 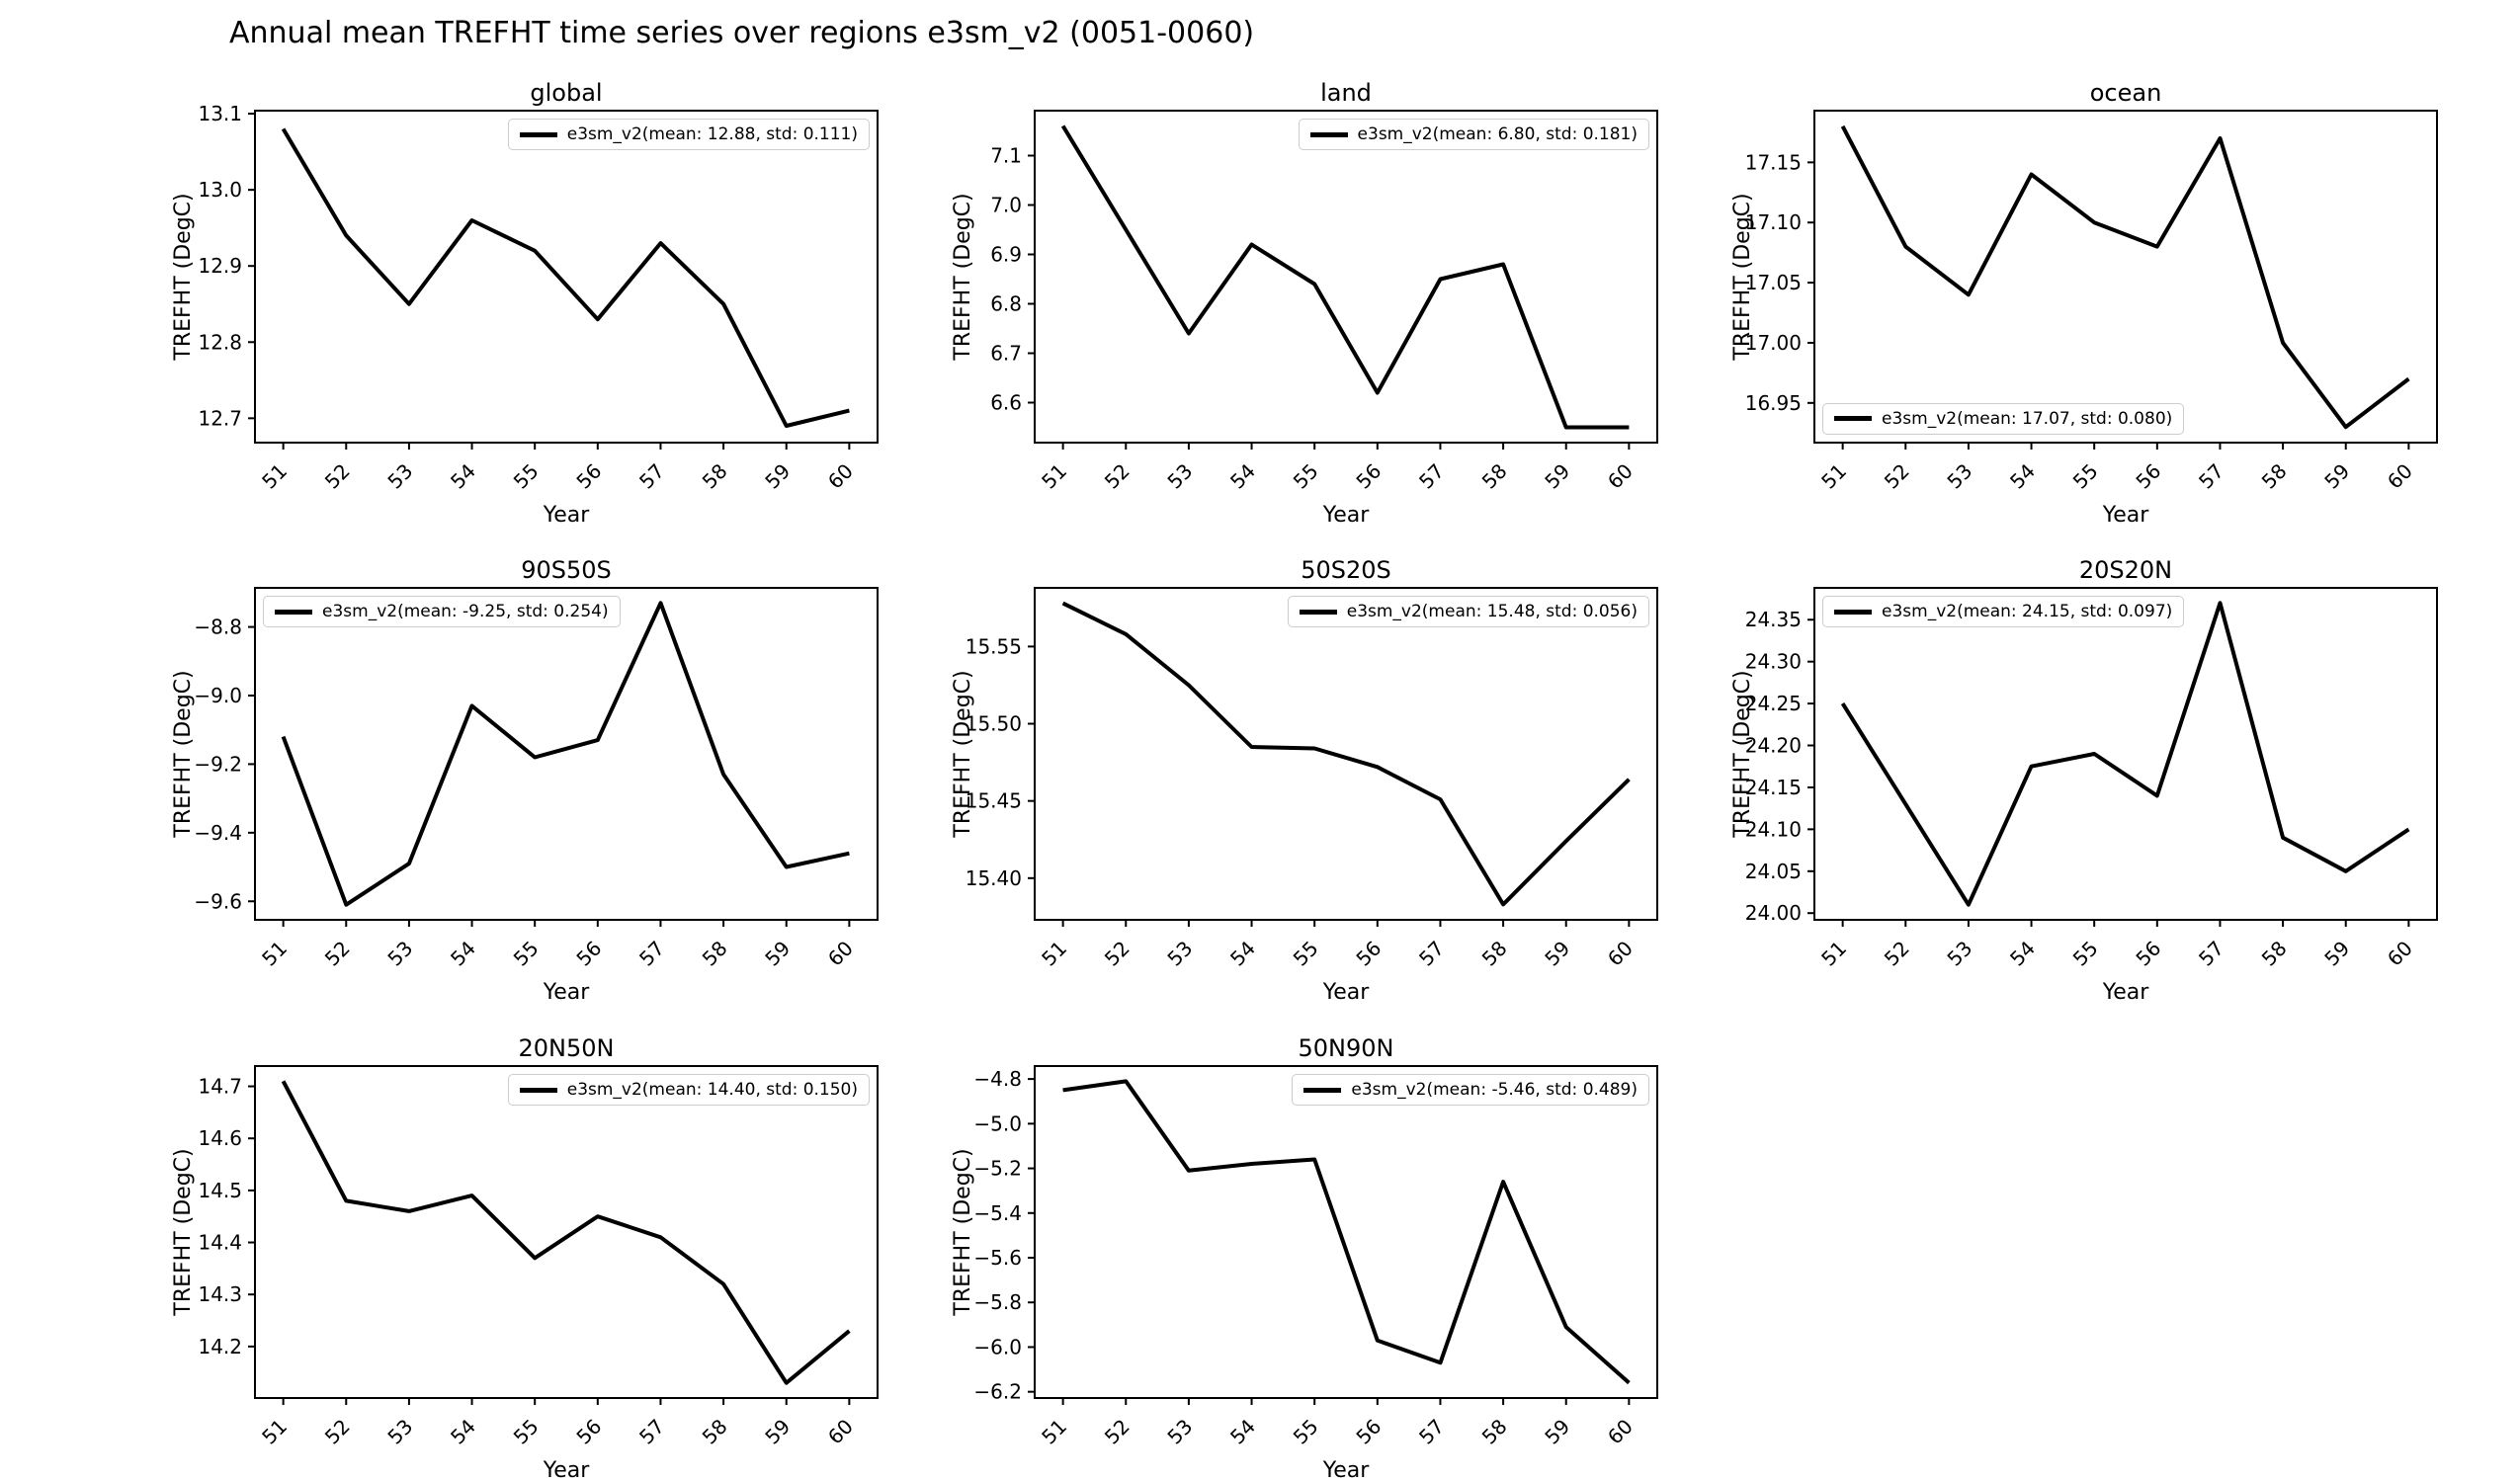 What do you see at coordinates (997, 1213) in the screenshot?
I see `y-tick-label: −5.4` at bounding box center [997, 1213].